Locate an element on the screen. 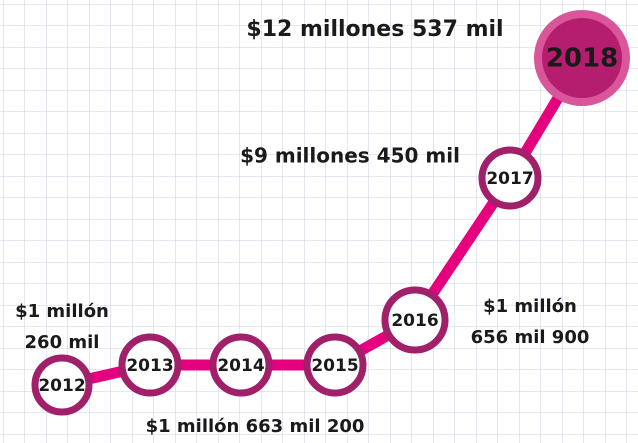 The width and height of the screenshot is (638, 443). node-label: 2014 is located at coordinates (240, 366).